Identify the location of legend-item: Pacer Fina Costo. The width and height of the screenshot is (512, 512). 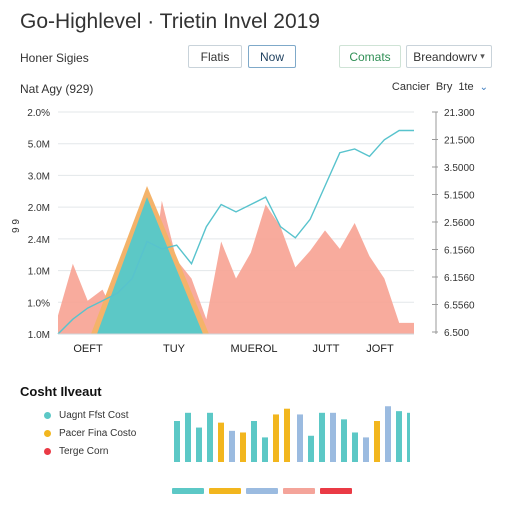
(90, 433).